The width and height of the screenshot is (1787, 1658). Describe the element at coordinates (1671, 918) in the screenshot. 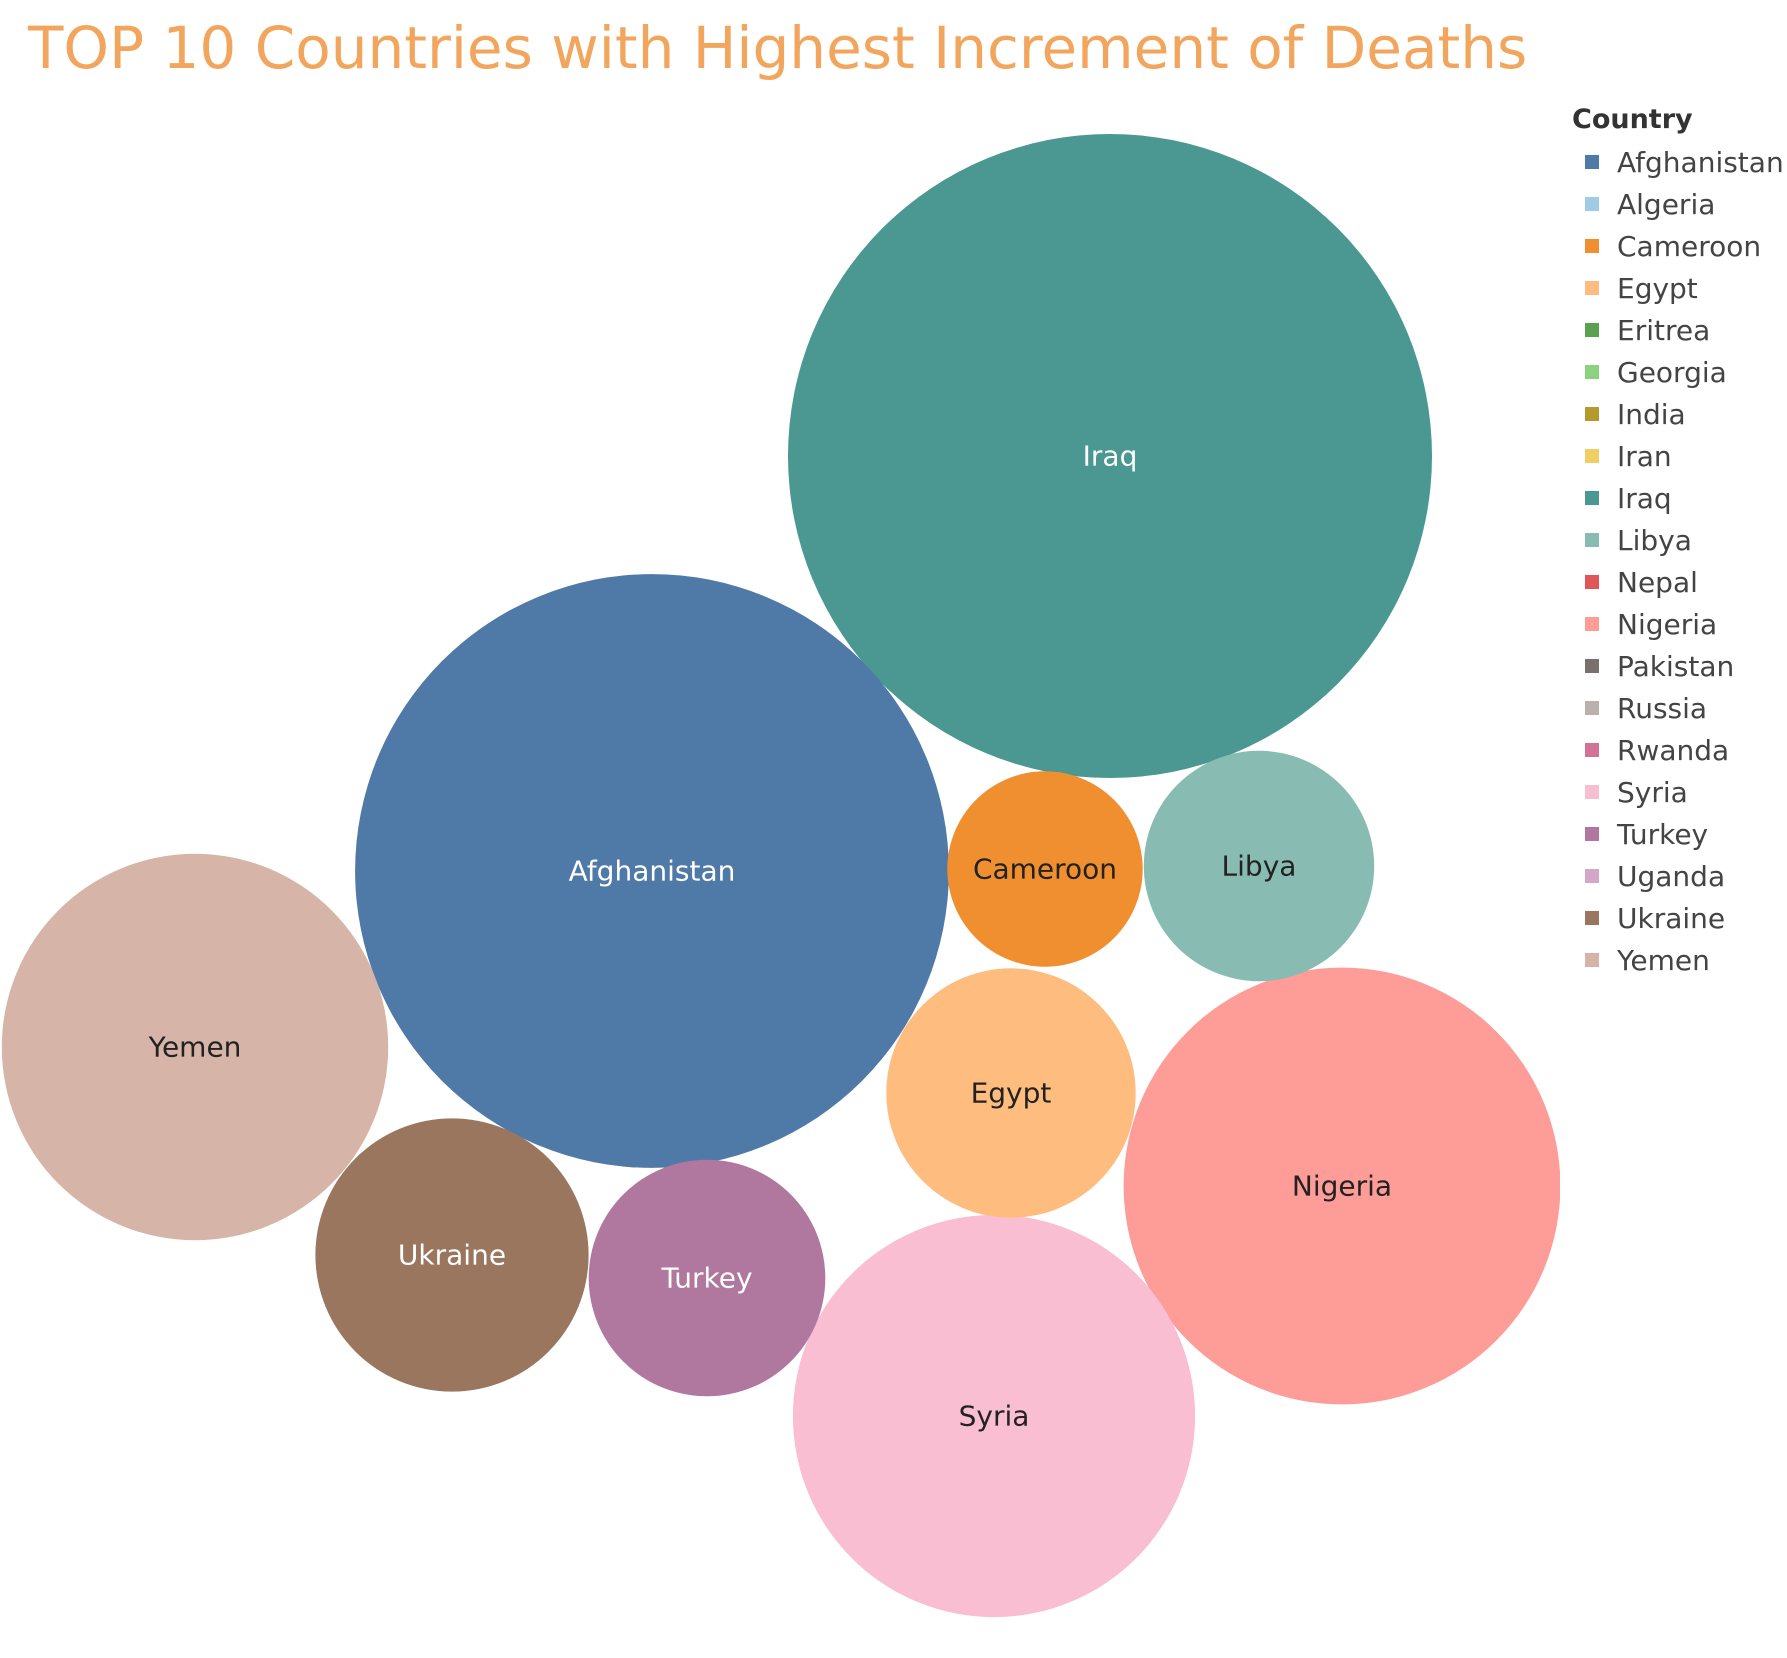

I see `legend-label-ukraine: Ukraine` at that location.